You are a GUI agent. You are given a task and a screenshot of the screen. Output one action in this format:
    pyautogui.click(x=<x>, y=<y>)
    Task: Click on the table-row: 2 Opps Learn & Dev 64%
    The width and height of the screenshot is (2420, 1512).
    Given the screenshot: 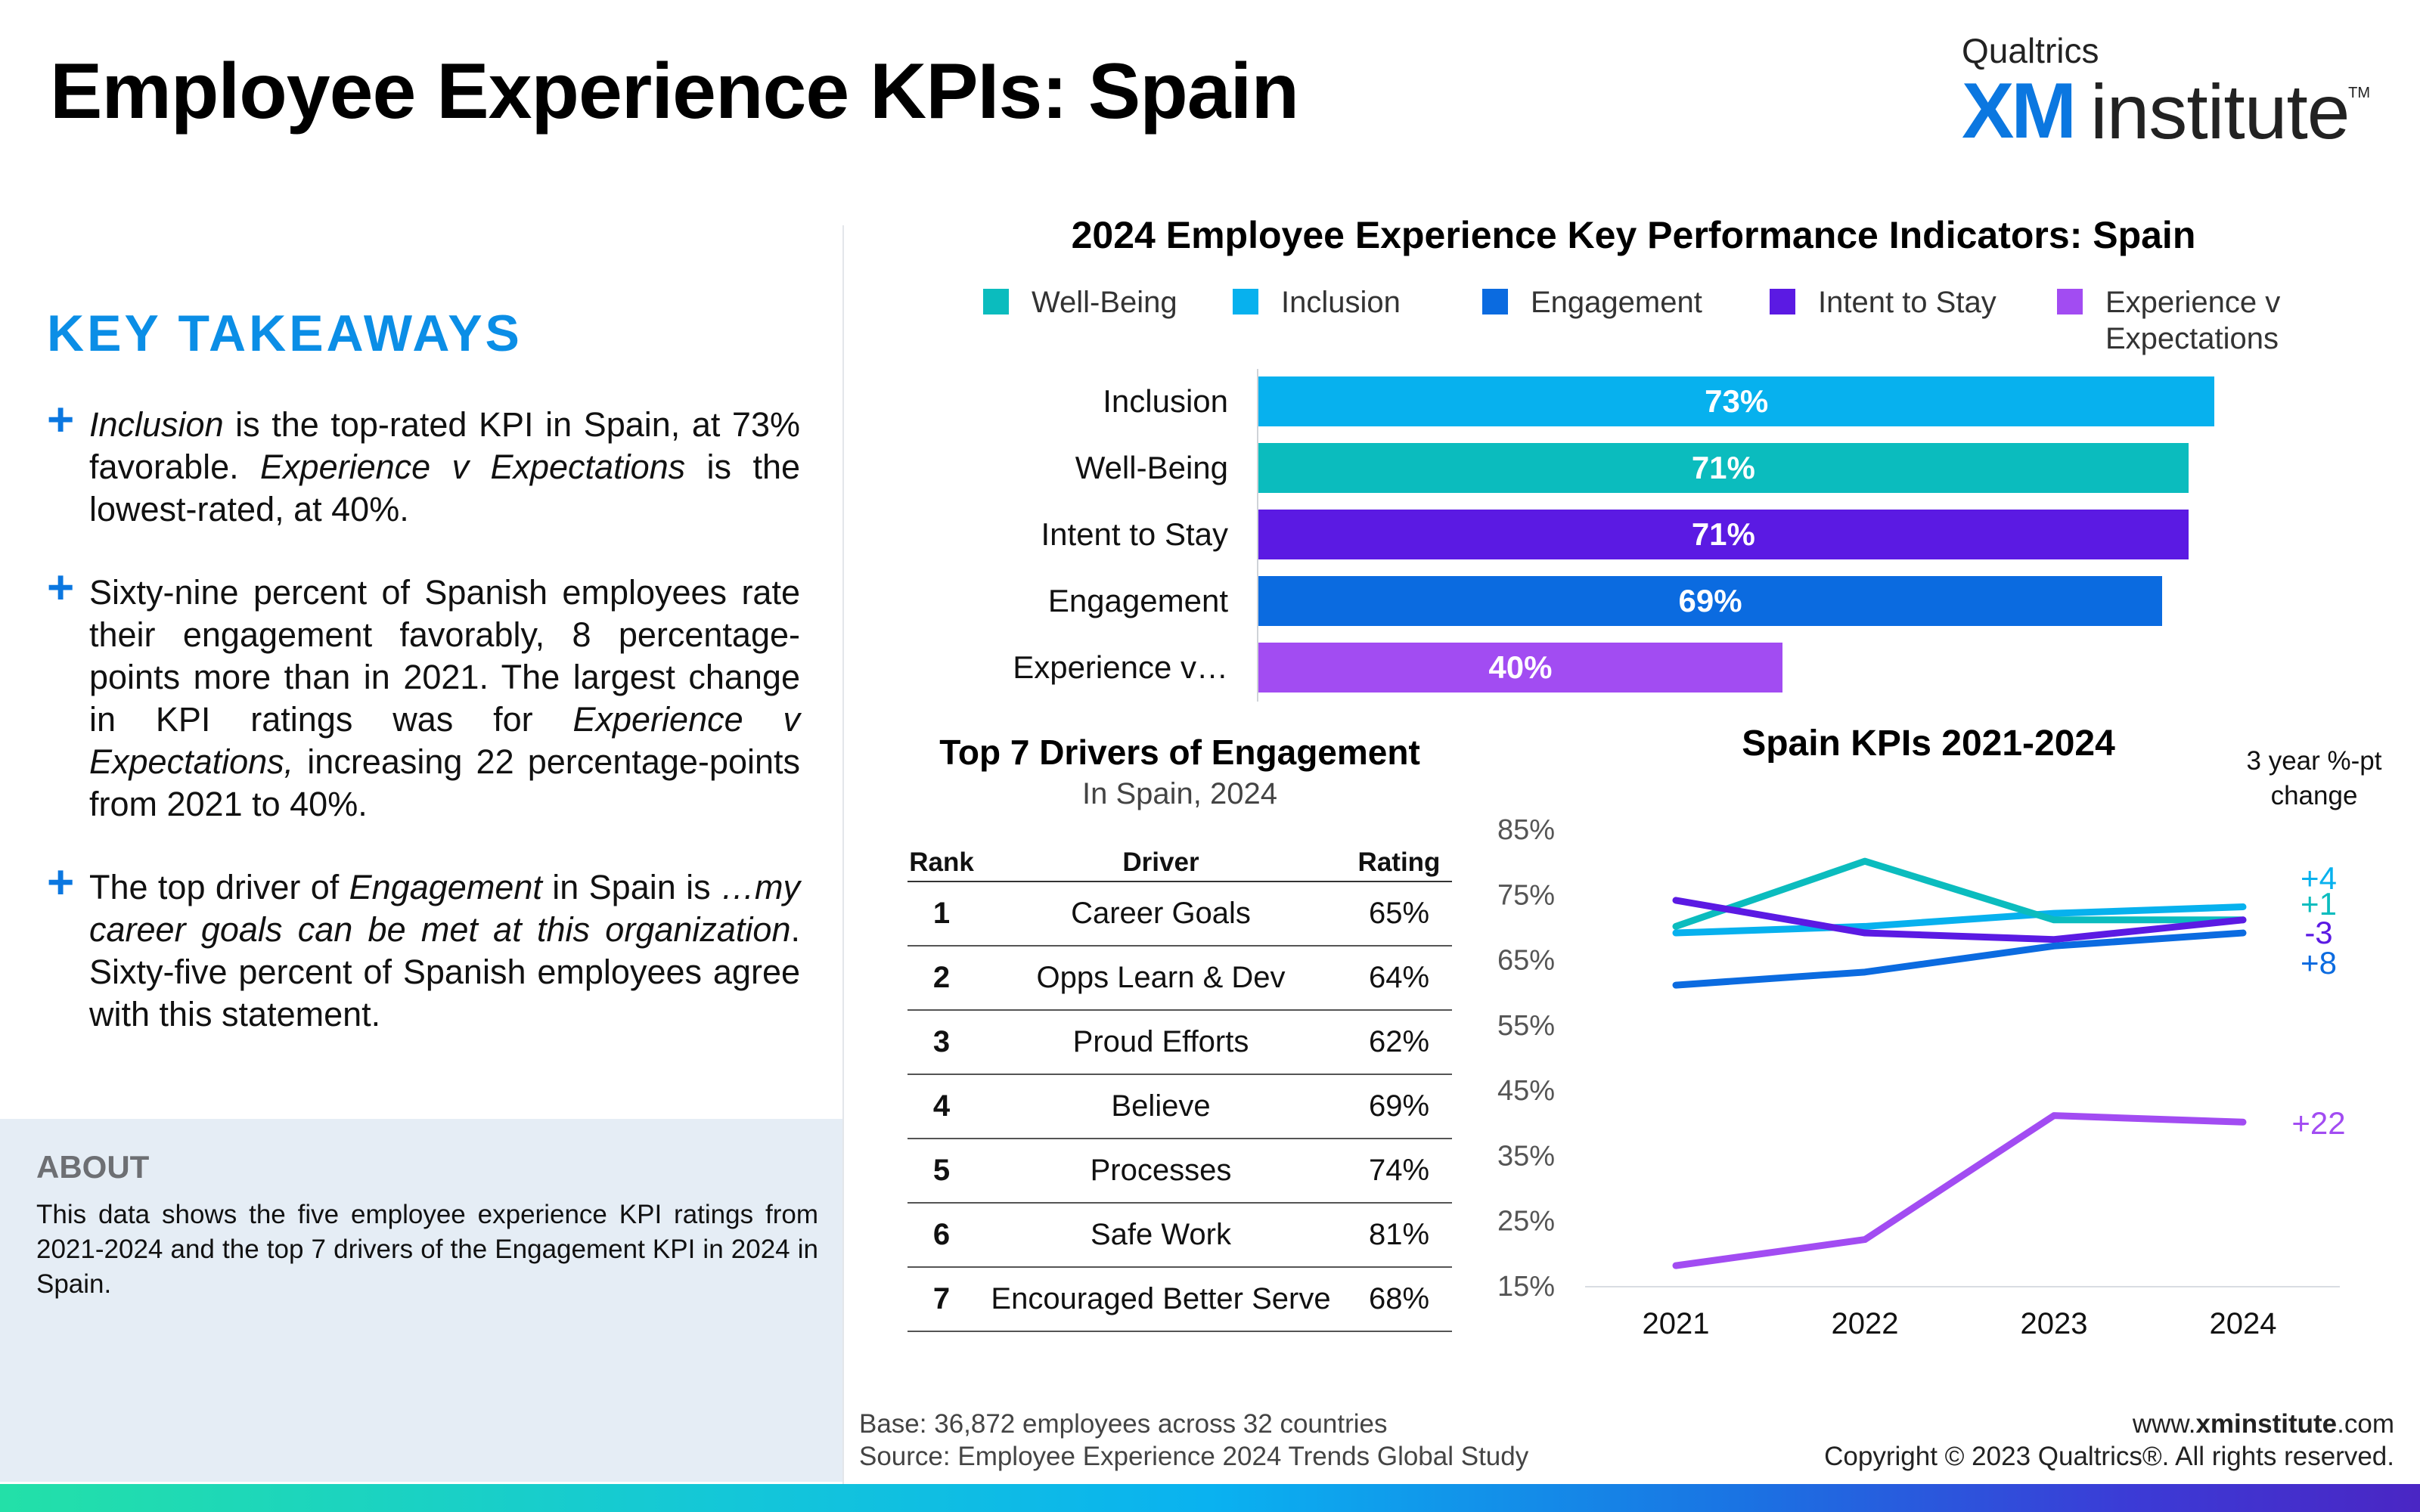 What is the action you would take?
    pyautogui.click(x=1180, y=978)
    